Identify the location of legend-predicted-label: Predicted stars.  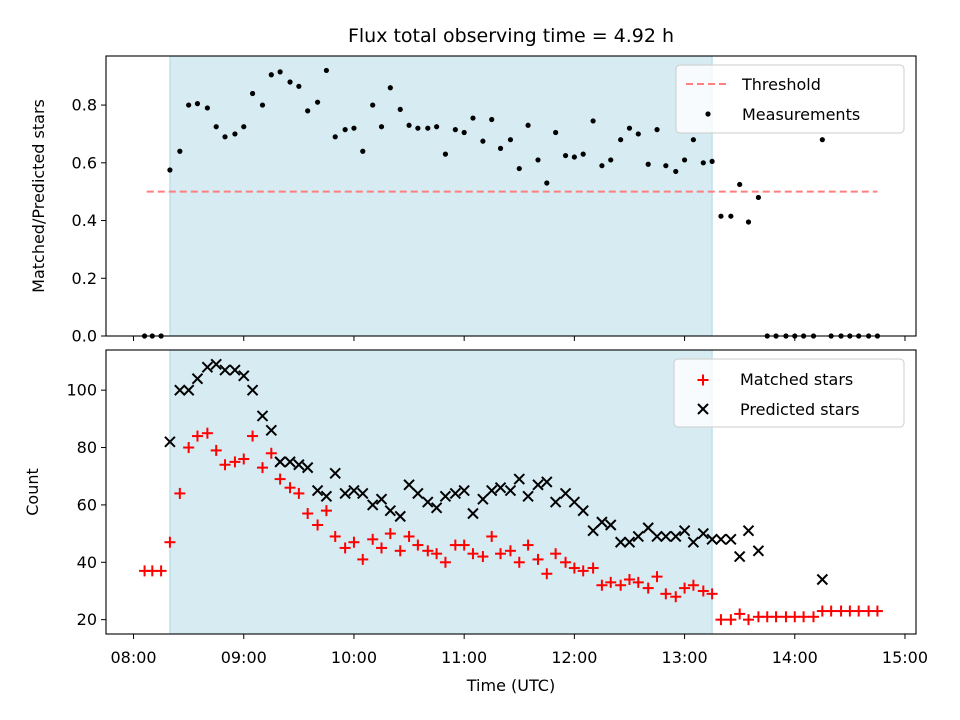
(800, 409).